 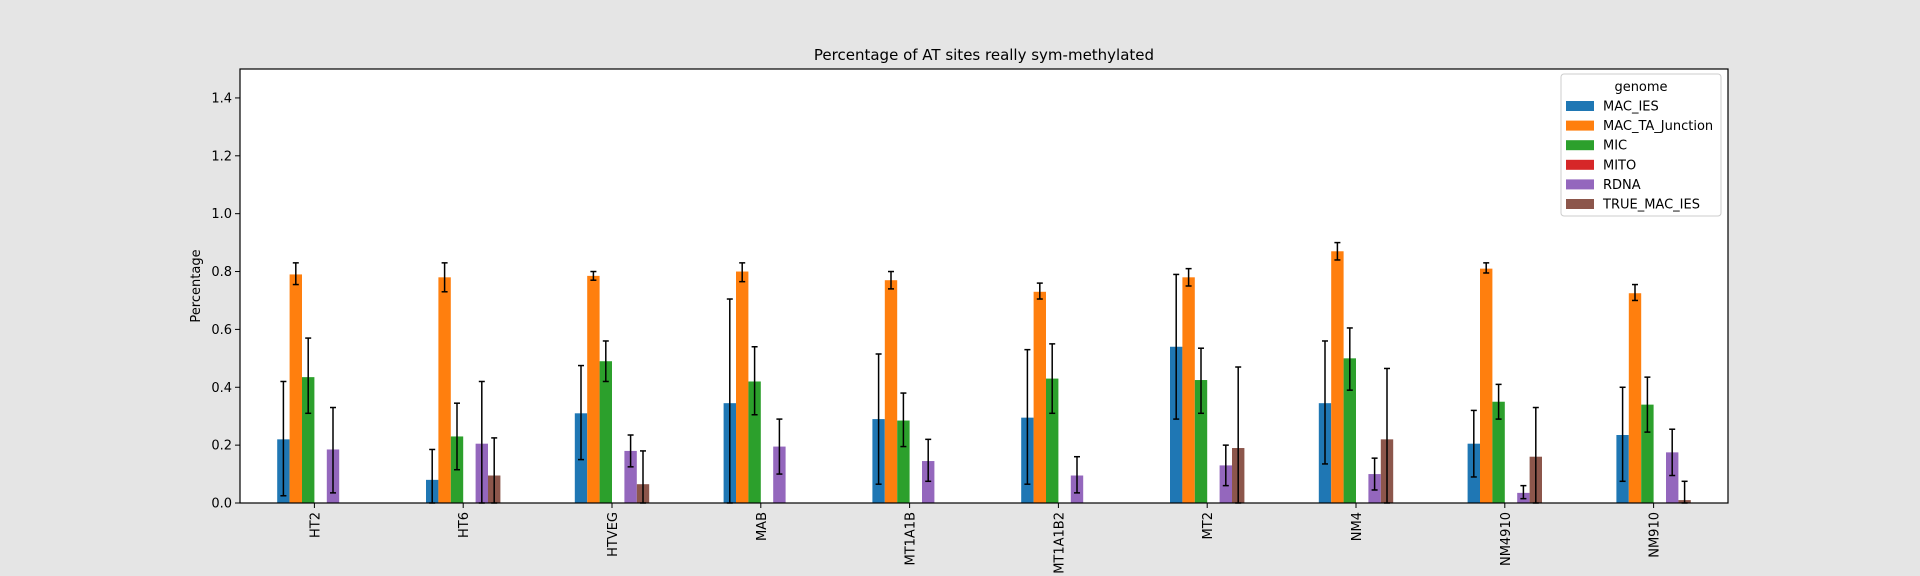 I want to click on legend-label-rdna: RDNA, so click(x=1622, y=185).